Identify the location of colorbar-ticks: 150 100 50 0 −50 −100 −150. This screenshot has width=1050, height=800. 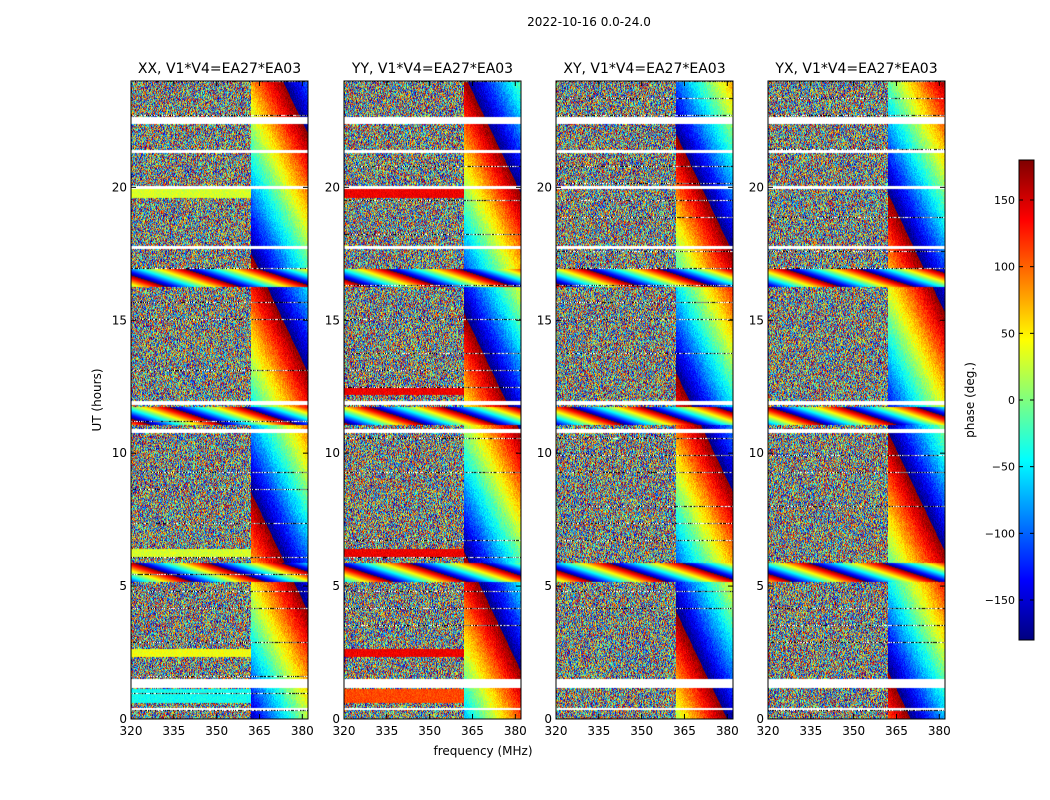
(1009, 400).